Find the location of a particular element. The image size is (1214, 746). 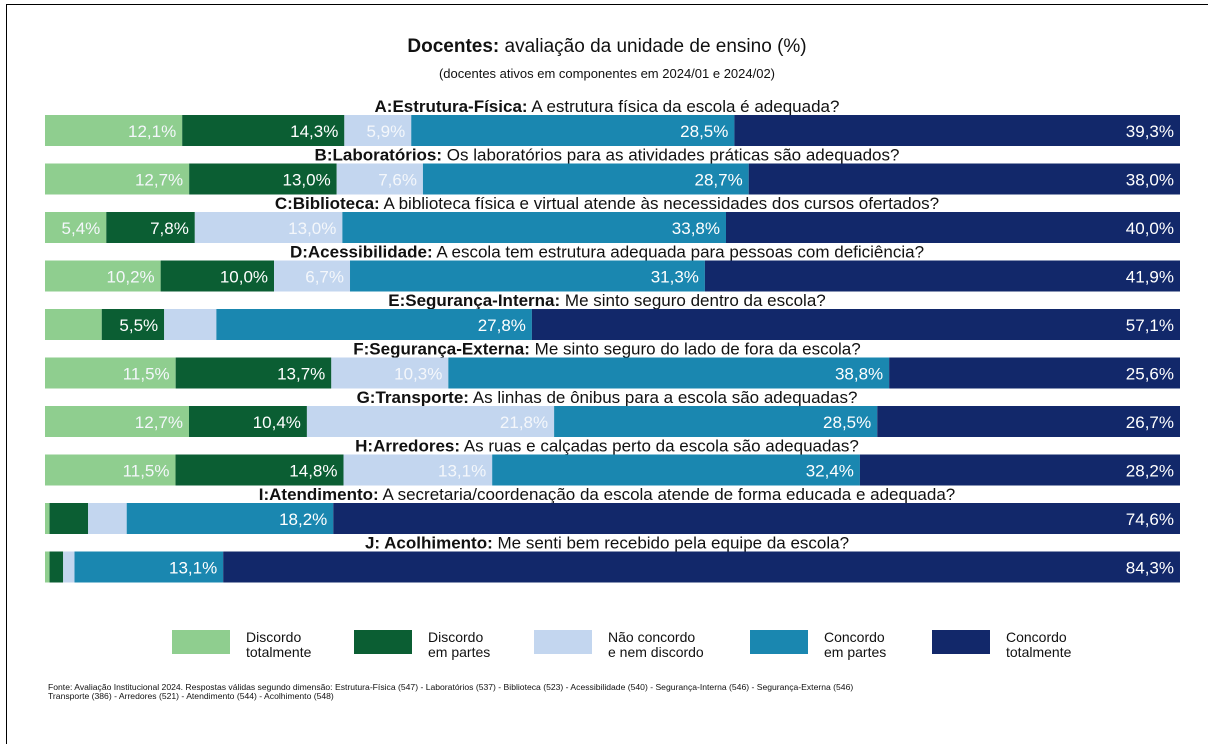

bar-value-label: 21,8% is located at coordinates (524, 422).